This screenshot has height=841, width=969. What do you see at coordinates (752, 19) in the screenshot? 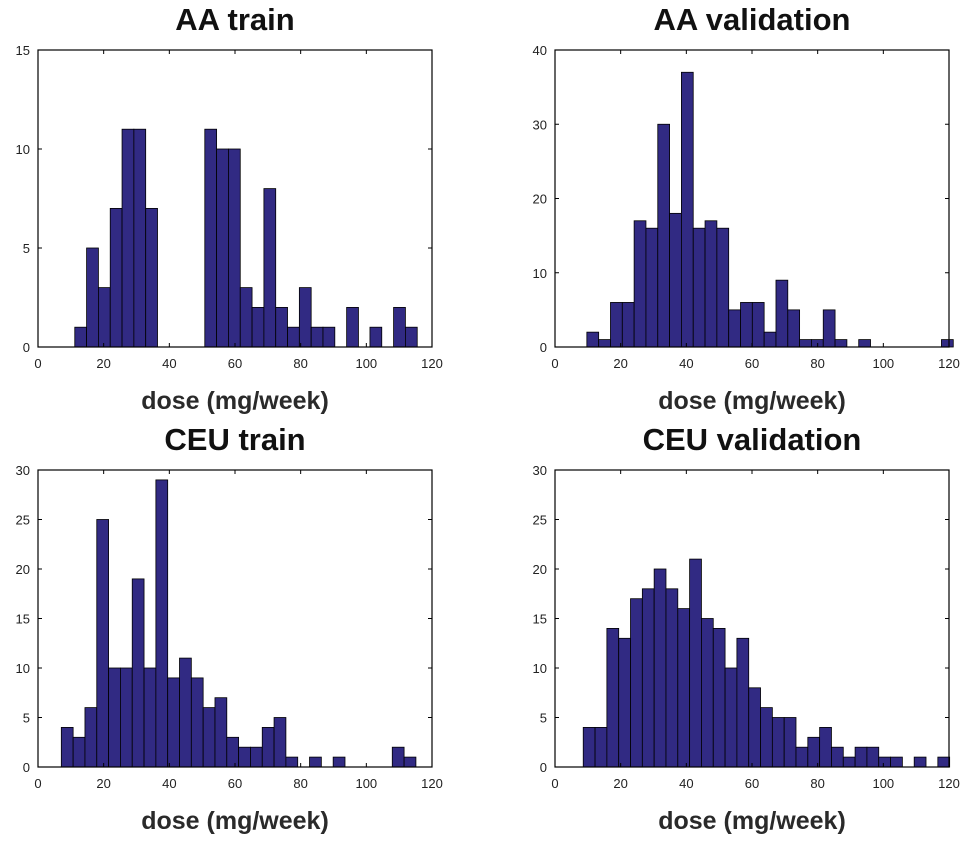
I see `chart-title: AA validation` at bounding box center [752, 19].